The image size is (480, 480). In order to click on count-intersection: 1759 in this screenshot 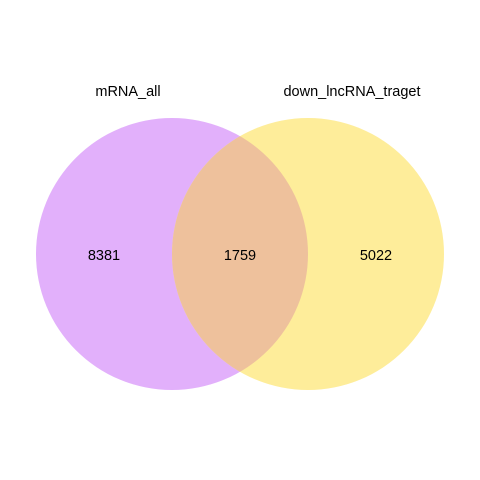, I will do `click(240, 256)`.